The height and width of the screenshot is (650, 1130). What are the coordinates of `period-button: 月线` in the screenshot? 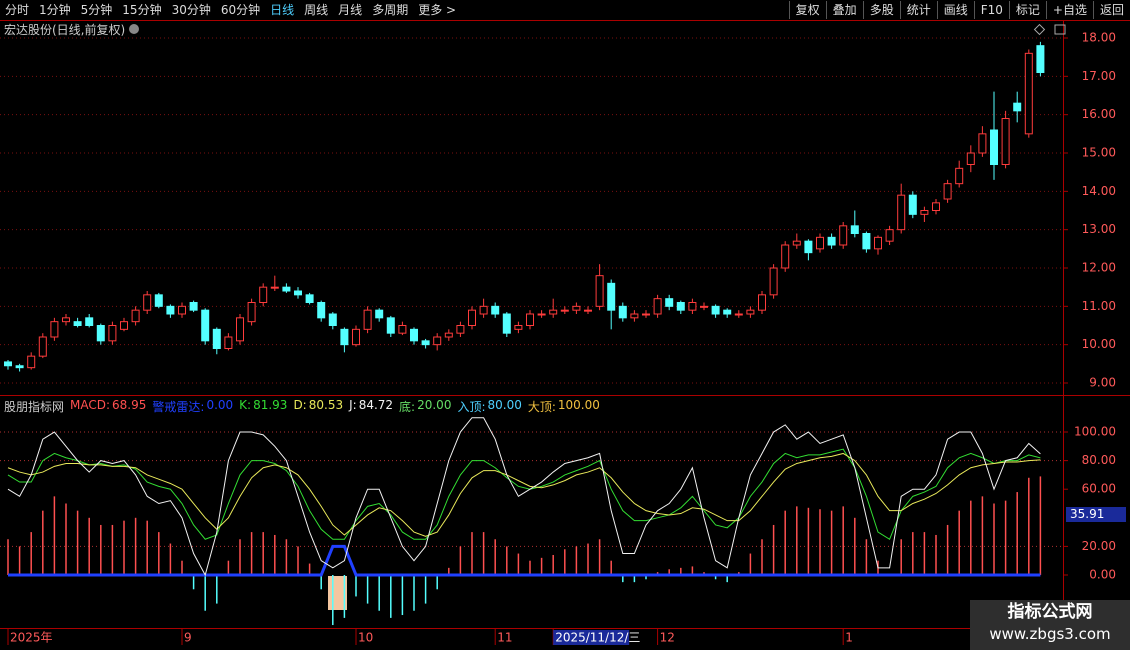 It's located at (350, 10).